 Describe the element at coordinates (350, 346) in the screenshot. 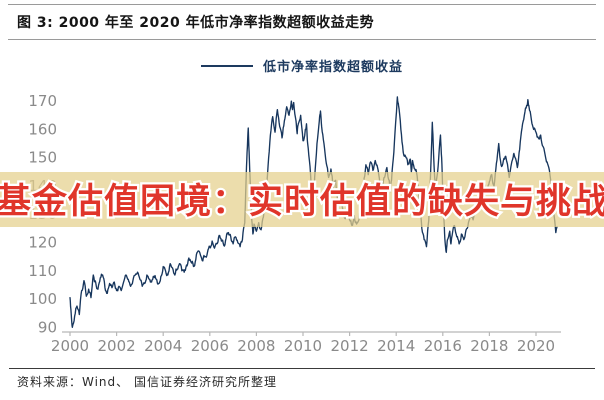

I see `x-axis-tick-label: 2012` at that location.